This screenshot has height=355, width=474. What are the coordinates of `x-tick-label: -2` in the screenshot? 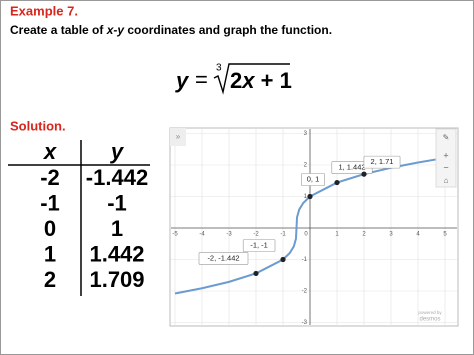 It's located at (256, 235).